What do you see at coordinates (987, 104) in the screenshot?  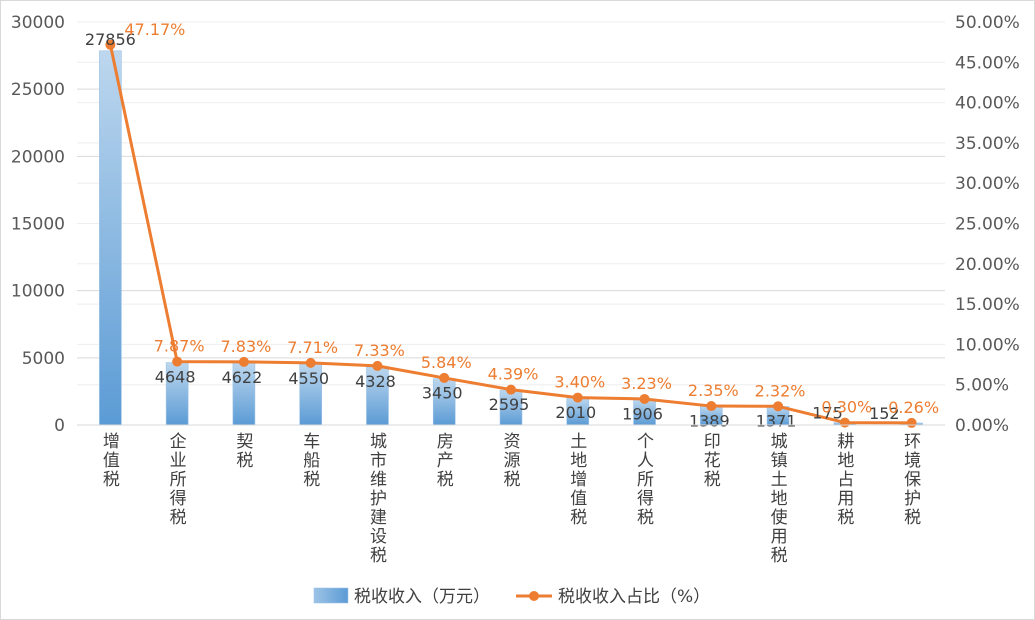 I see `y-right-tick-label: 40.00%` at bounding box center [987, 104].